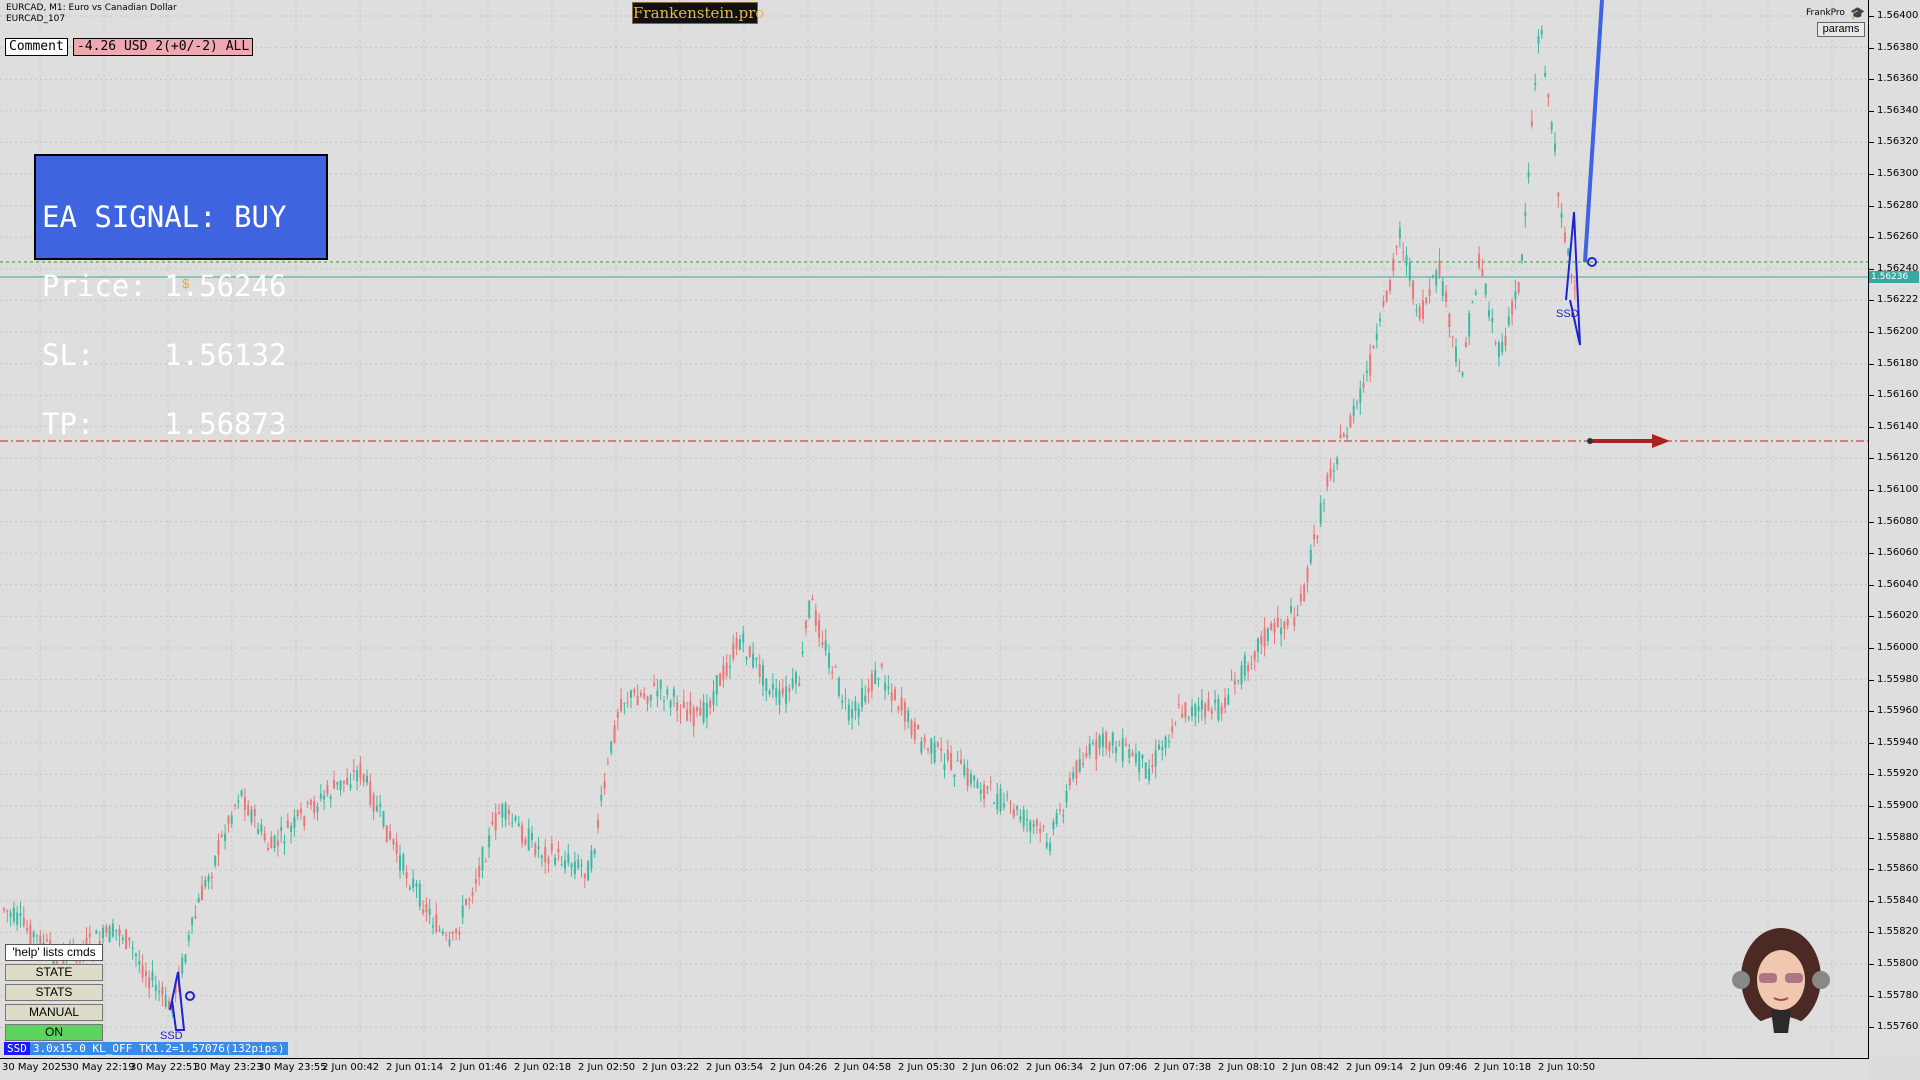 The image size is (1920, 1080). I want to click on brand-logo: Frankenstein.pro, so click(698, 13).